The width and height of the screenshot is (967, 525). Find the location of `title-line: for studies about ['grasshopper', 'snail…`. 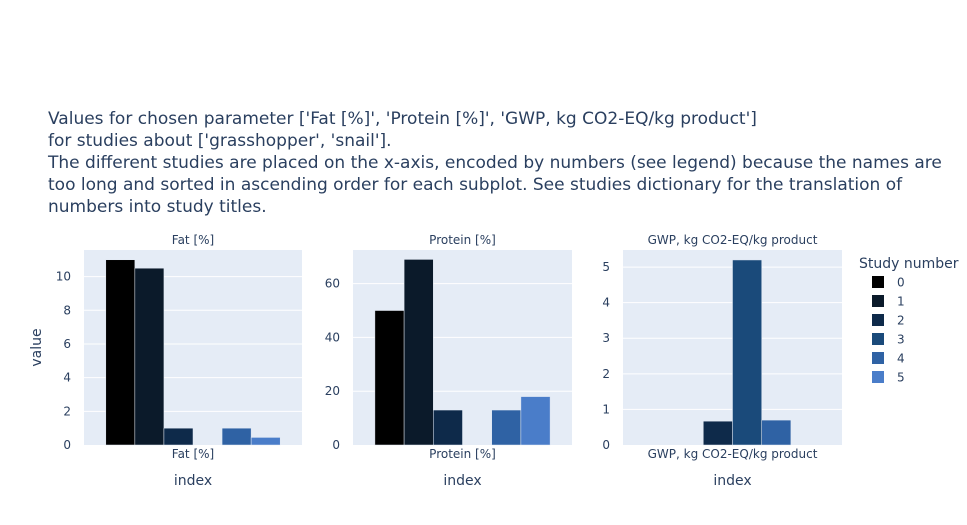

title-line: for studies about ['grasshopper', 'snail… is located at coordinates (220, 141).